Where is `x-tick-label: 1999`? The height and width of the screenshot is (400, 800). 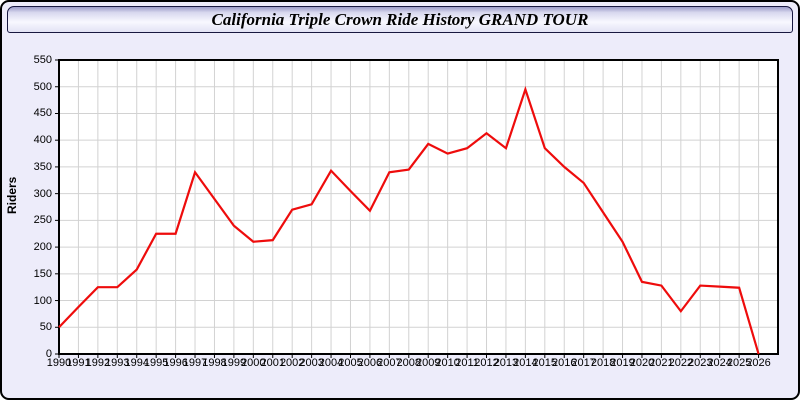
x-tick-label: 1999 is located at coordinates (234, 363).